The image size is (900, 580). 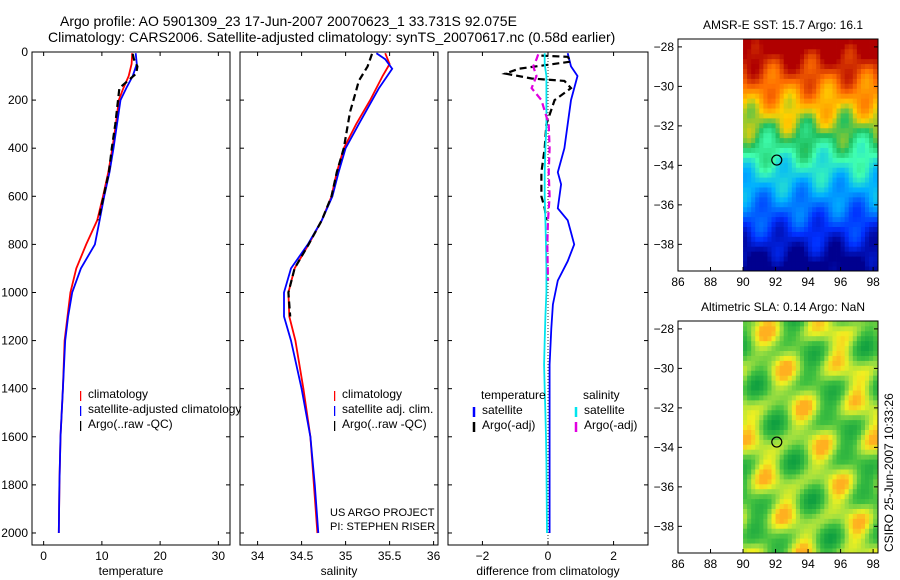 What do you see at coordinates (548, 556) in the screenshot?
I see `x-tick-label: 0` at bounding box center [548, 556].